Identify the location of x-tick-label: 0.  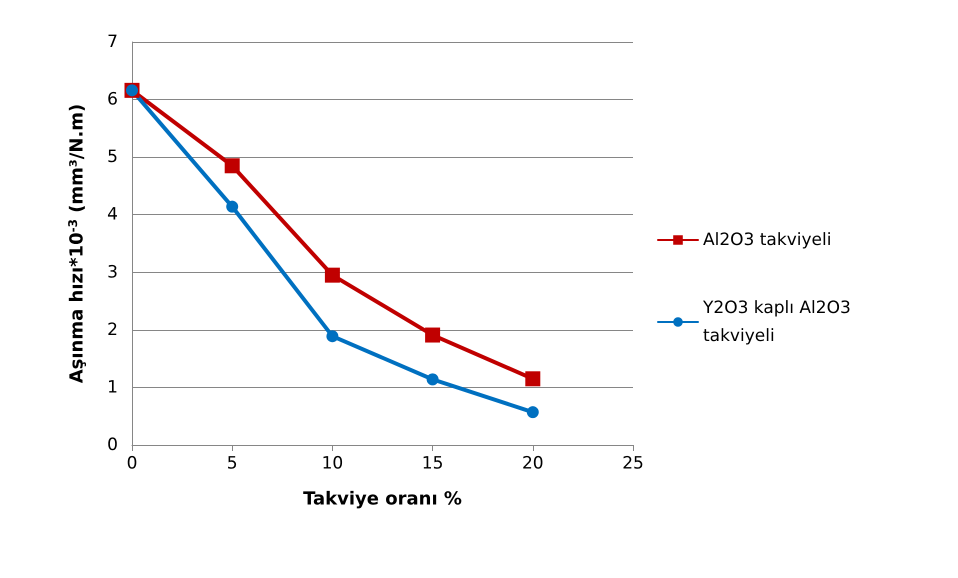
(132, 464).